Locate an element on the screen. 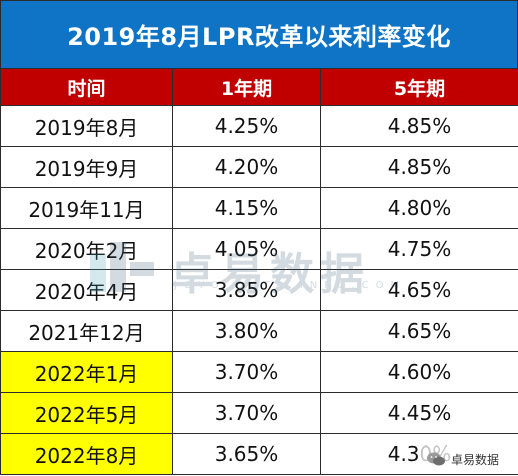  one-year-cell: 4.05% is located at coordinates (246, 249).